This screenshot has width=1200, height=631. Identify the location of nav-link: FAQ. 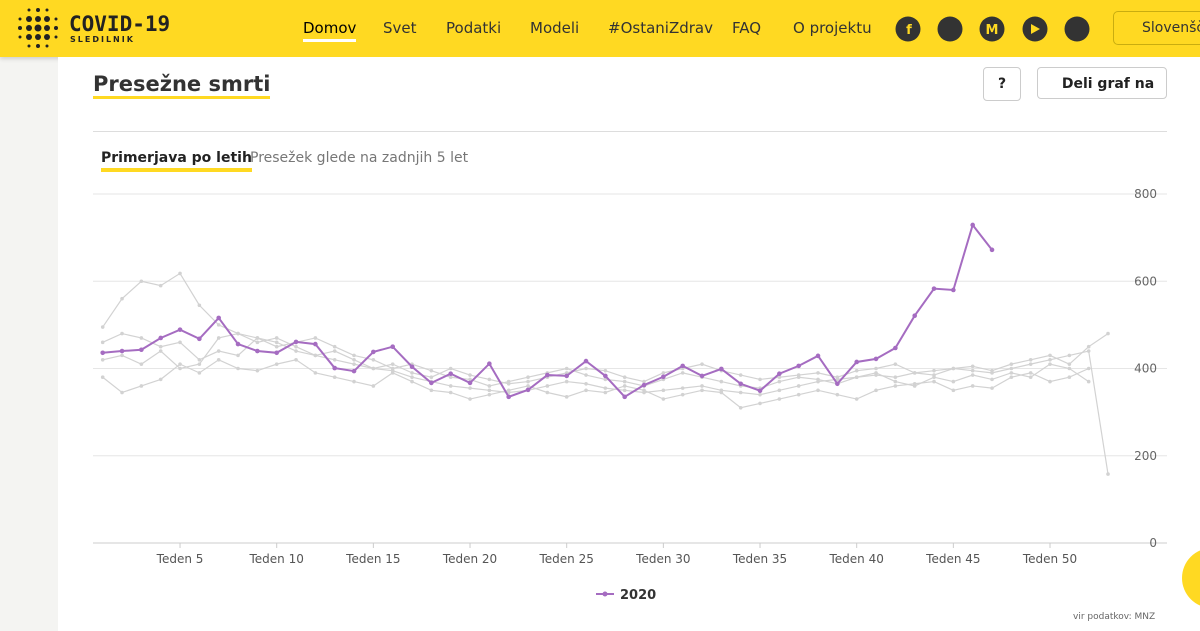
(747, 28).